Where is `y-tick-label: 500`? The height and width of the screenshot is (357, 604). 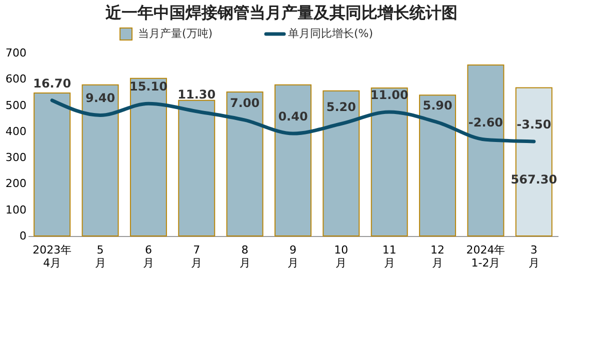 y-tick-label: 500 is located at coordinates (16, 105).